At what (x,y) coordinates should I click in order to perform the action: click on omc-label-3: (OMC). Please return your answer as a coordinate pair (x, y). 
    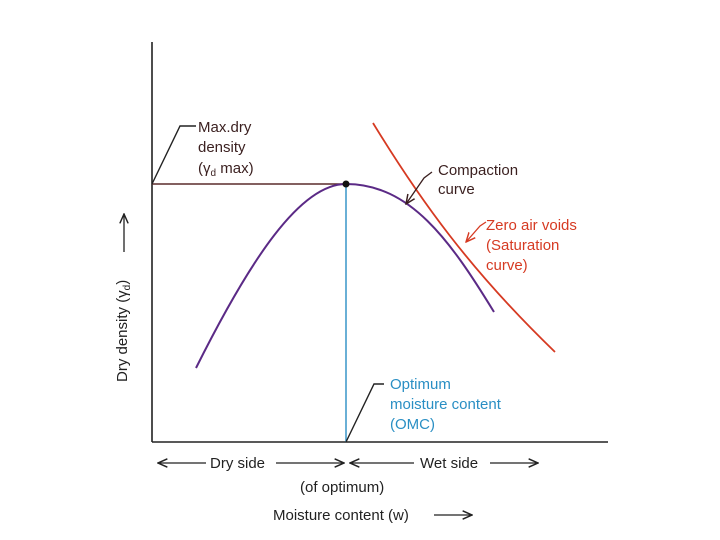
    Looking at the image, I should click on (412, 424).